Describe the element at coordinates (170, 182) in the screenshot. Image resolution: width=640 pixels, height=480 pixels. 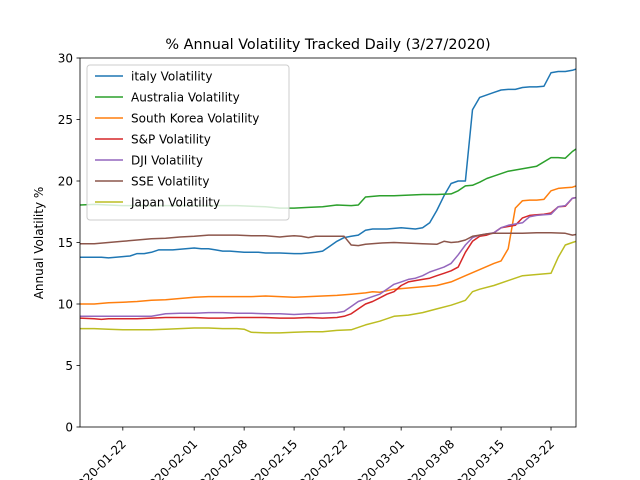
I see `legend-label: SSE Volatility` at that location.